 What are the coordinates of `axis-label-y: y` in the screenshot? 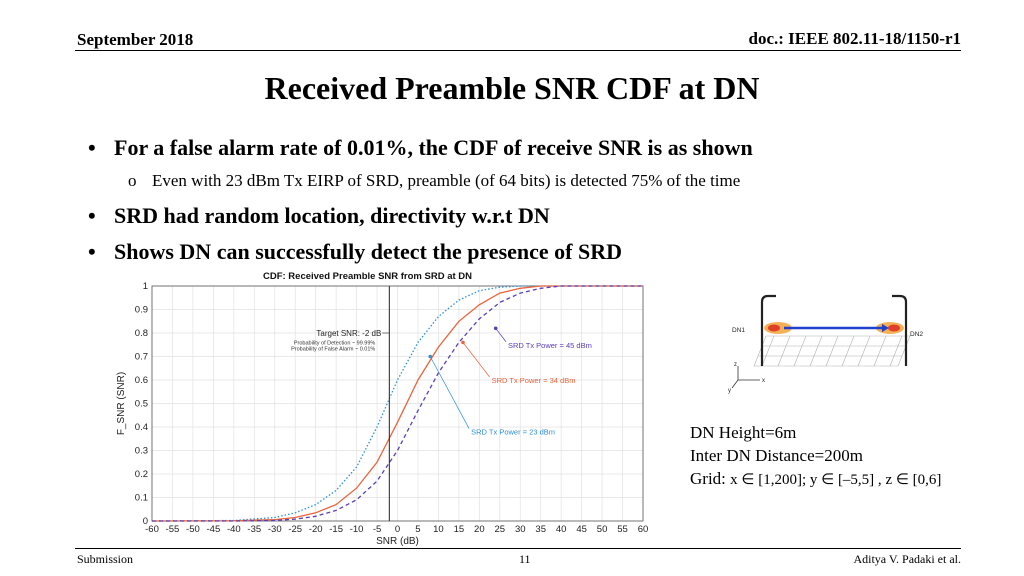 It's located at (729, 391).